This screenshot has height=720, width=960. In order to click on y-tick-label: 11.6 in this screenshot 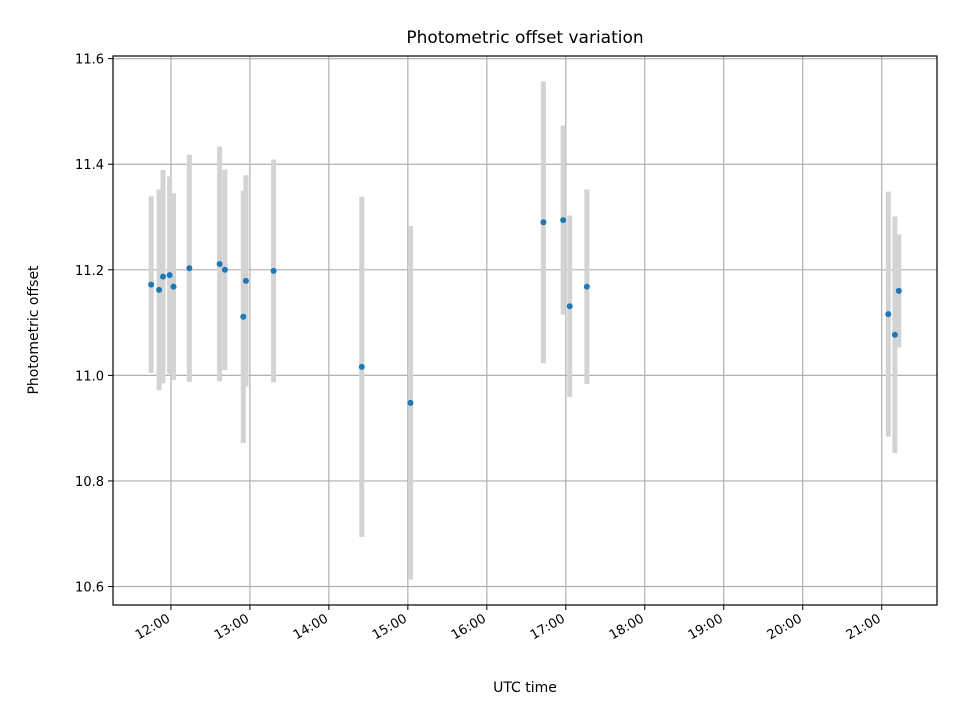, I will do `click(89, 60)`.